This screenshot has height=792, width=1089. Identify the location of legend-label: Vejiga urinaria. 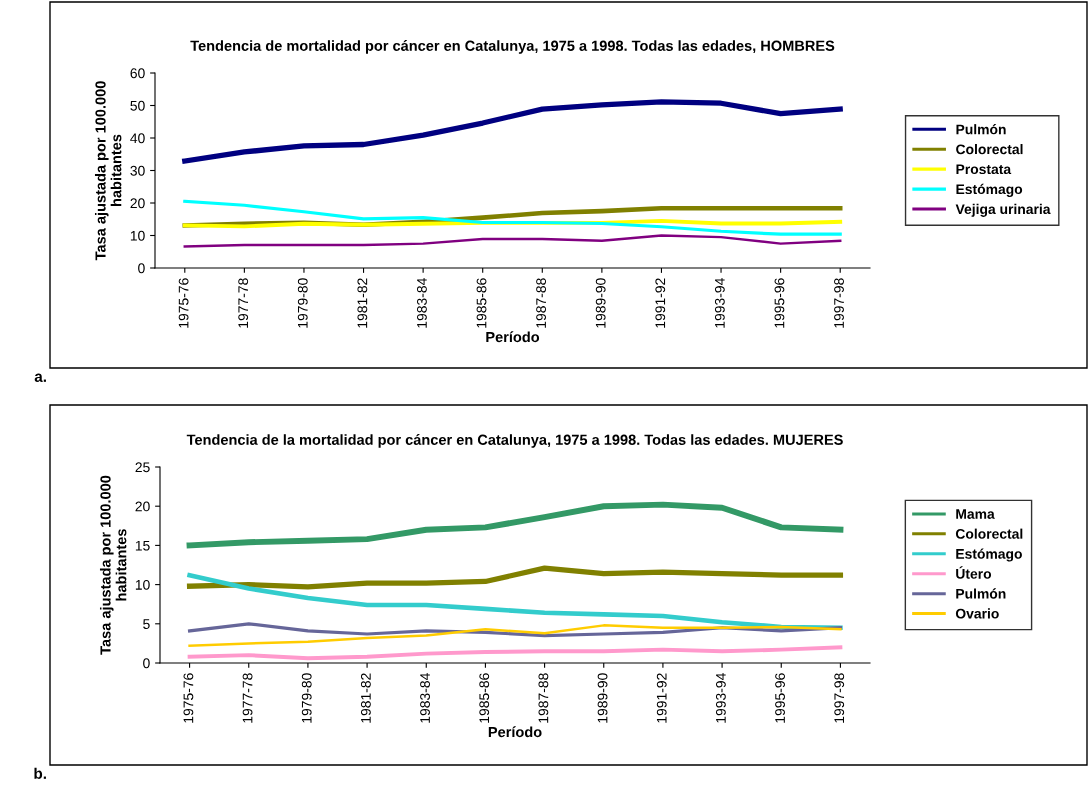
(1003, 210).